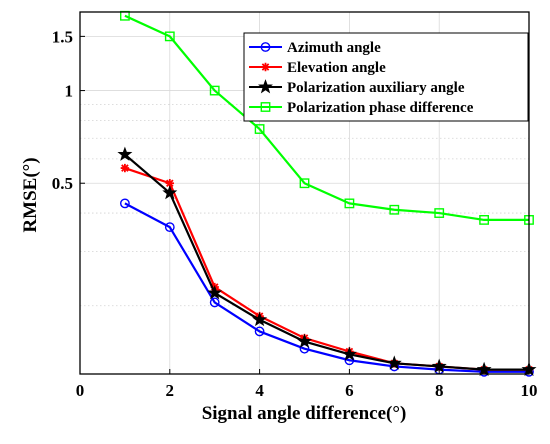  I want to click on y-tick-label: 1.5, so click(62, 36).